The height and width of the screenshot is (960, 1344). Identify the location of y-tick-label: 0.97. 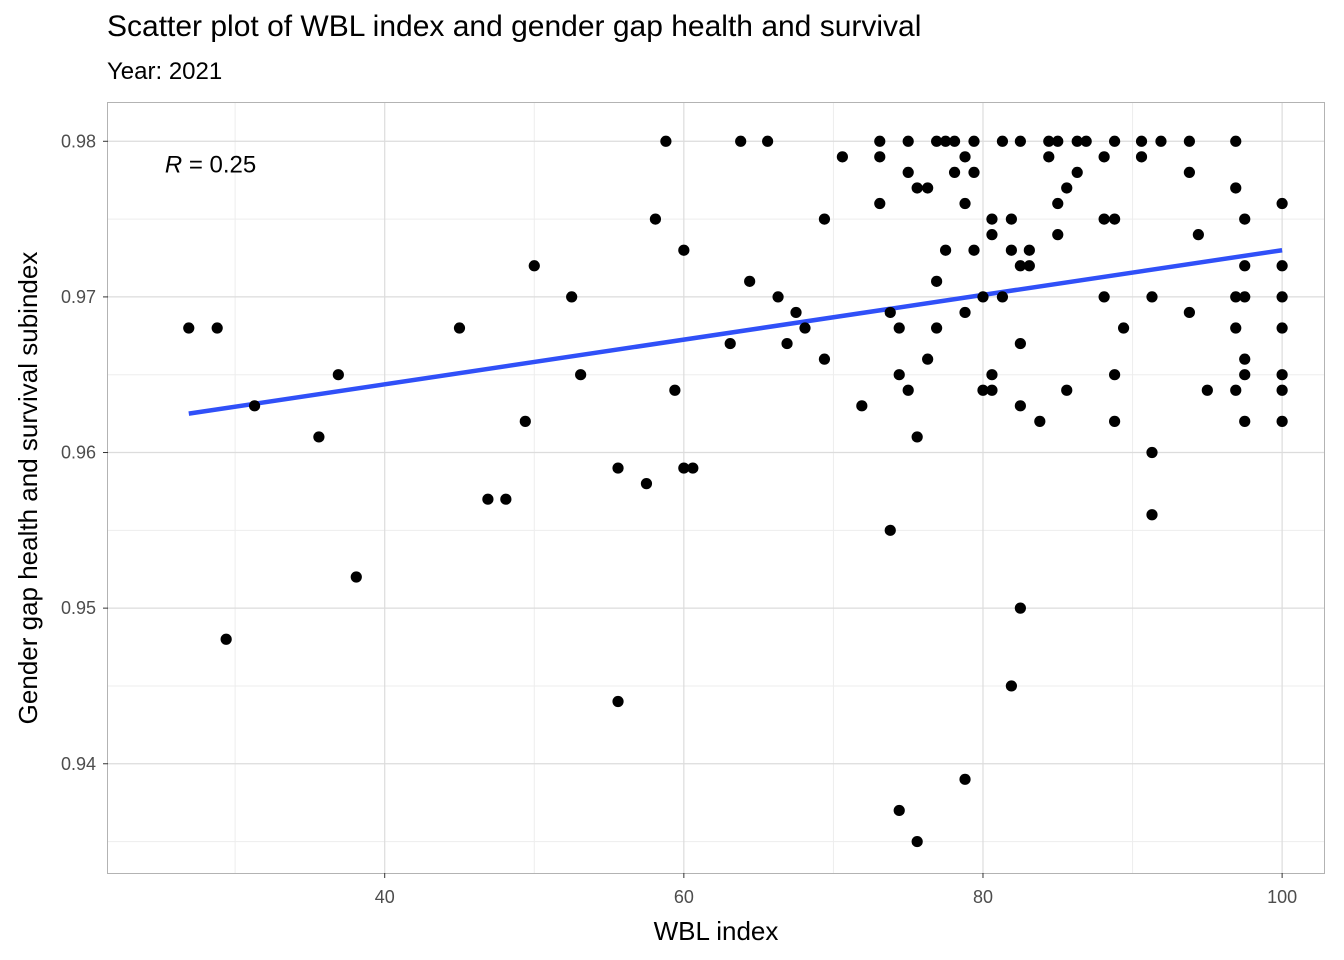
(78, 297).